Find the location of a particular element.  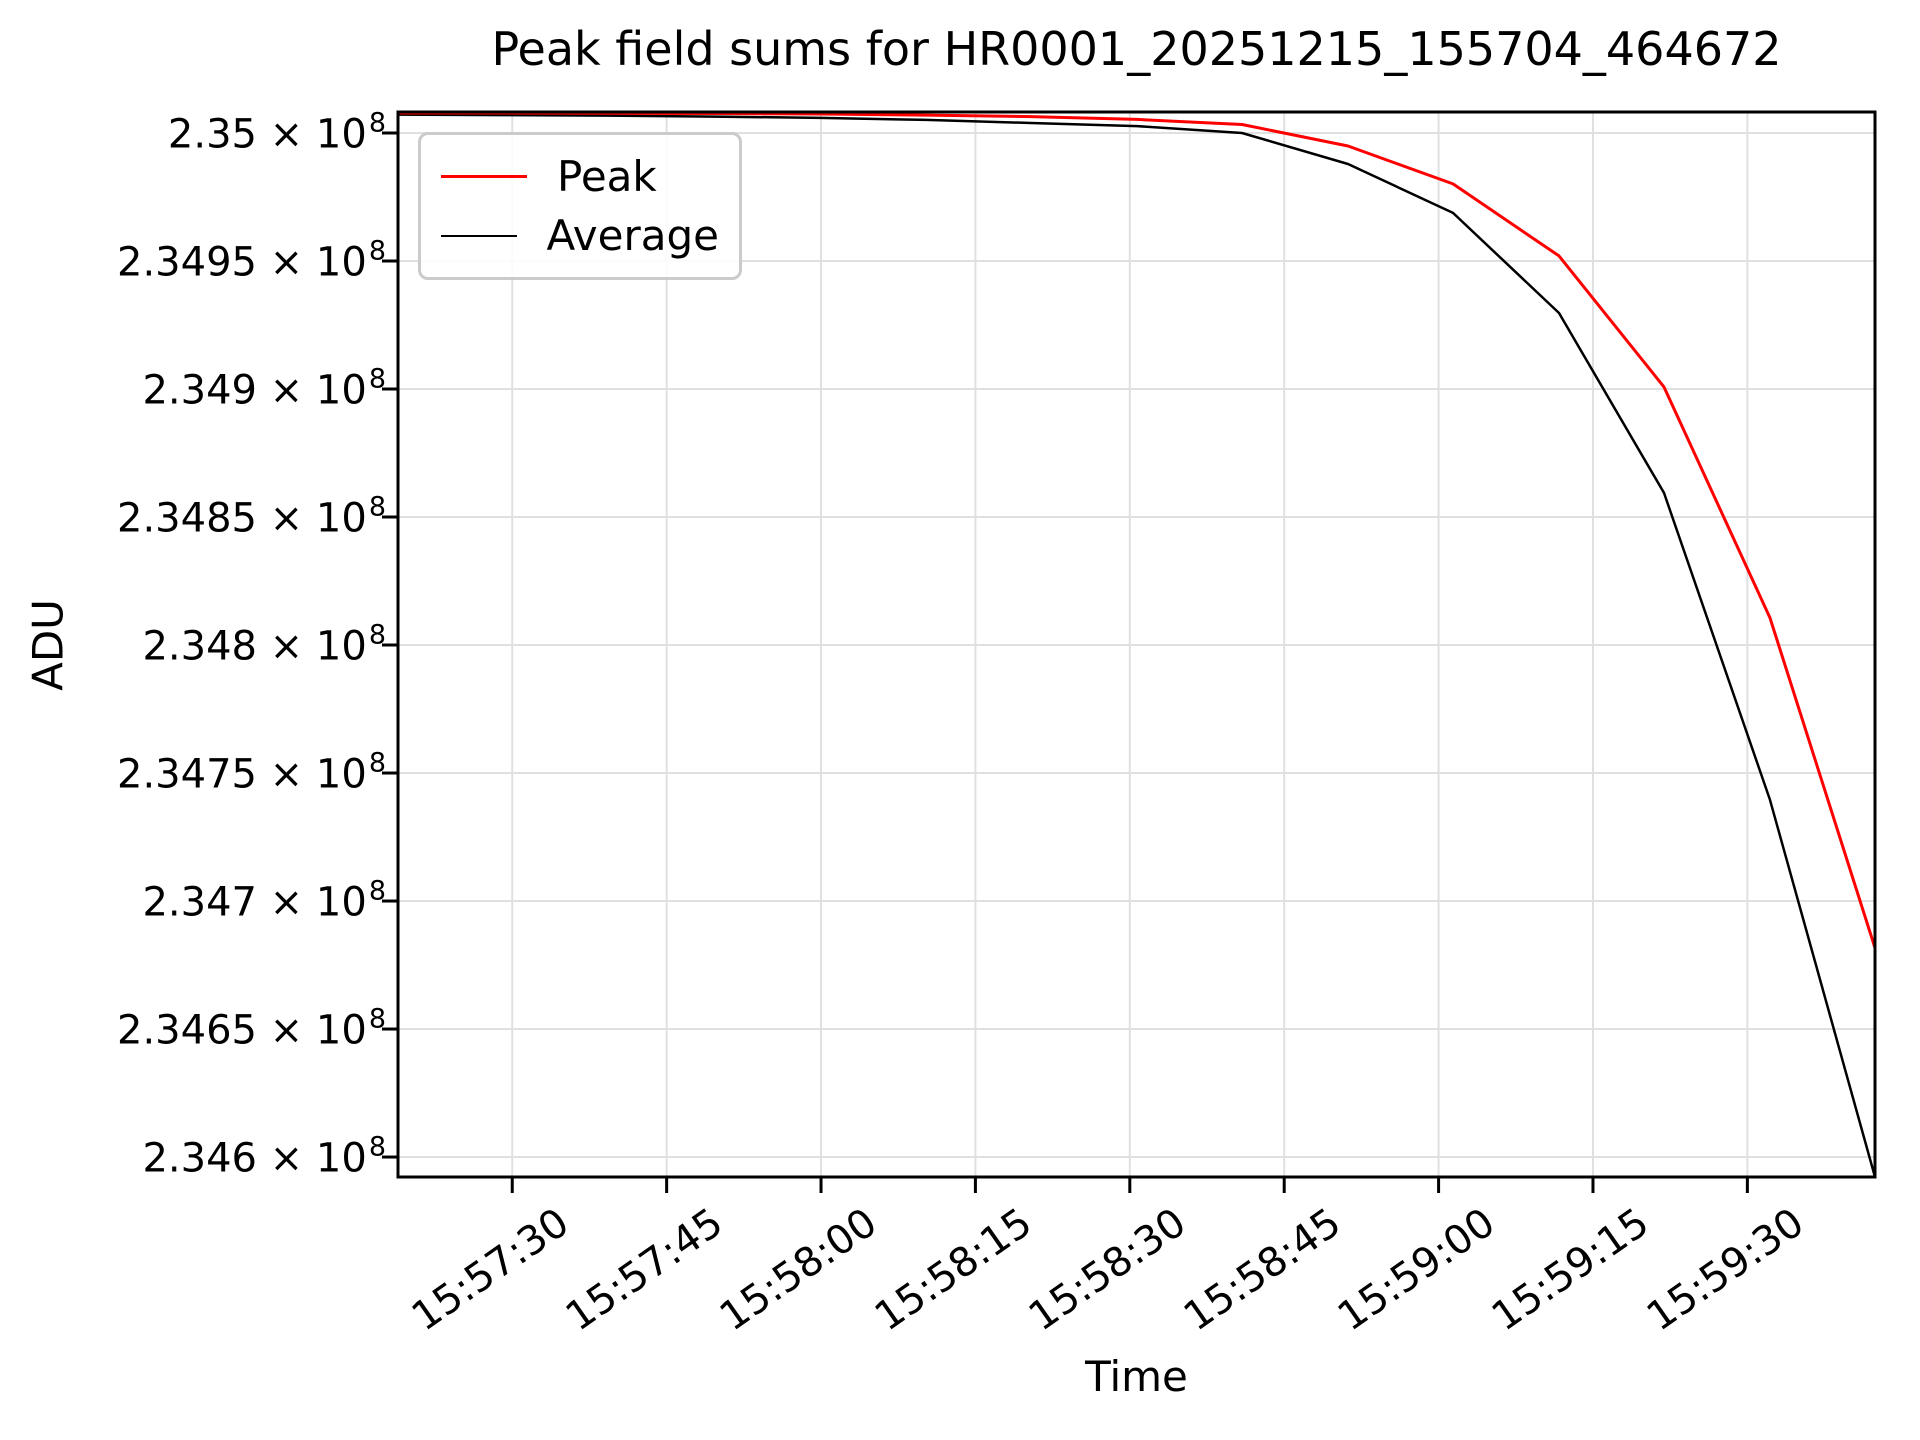

y-tick-label: 2.349 × 108 is located at coordinates (264, 388).